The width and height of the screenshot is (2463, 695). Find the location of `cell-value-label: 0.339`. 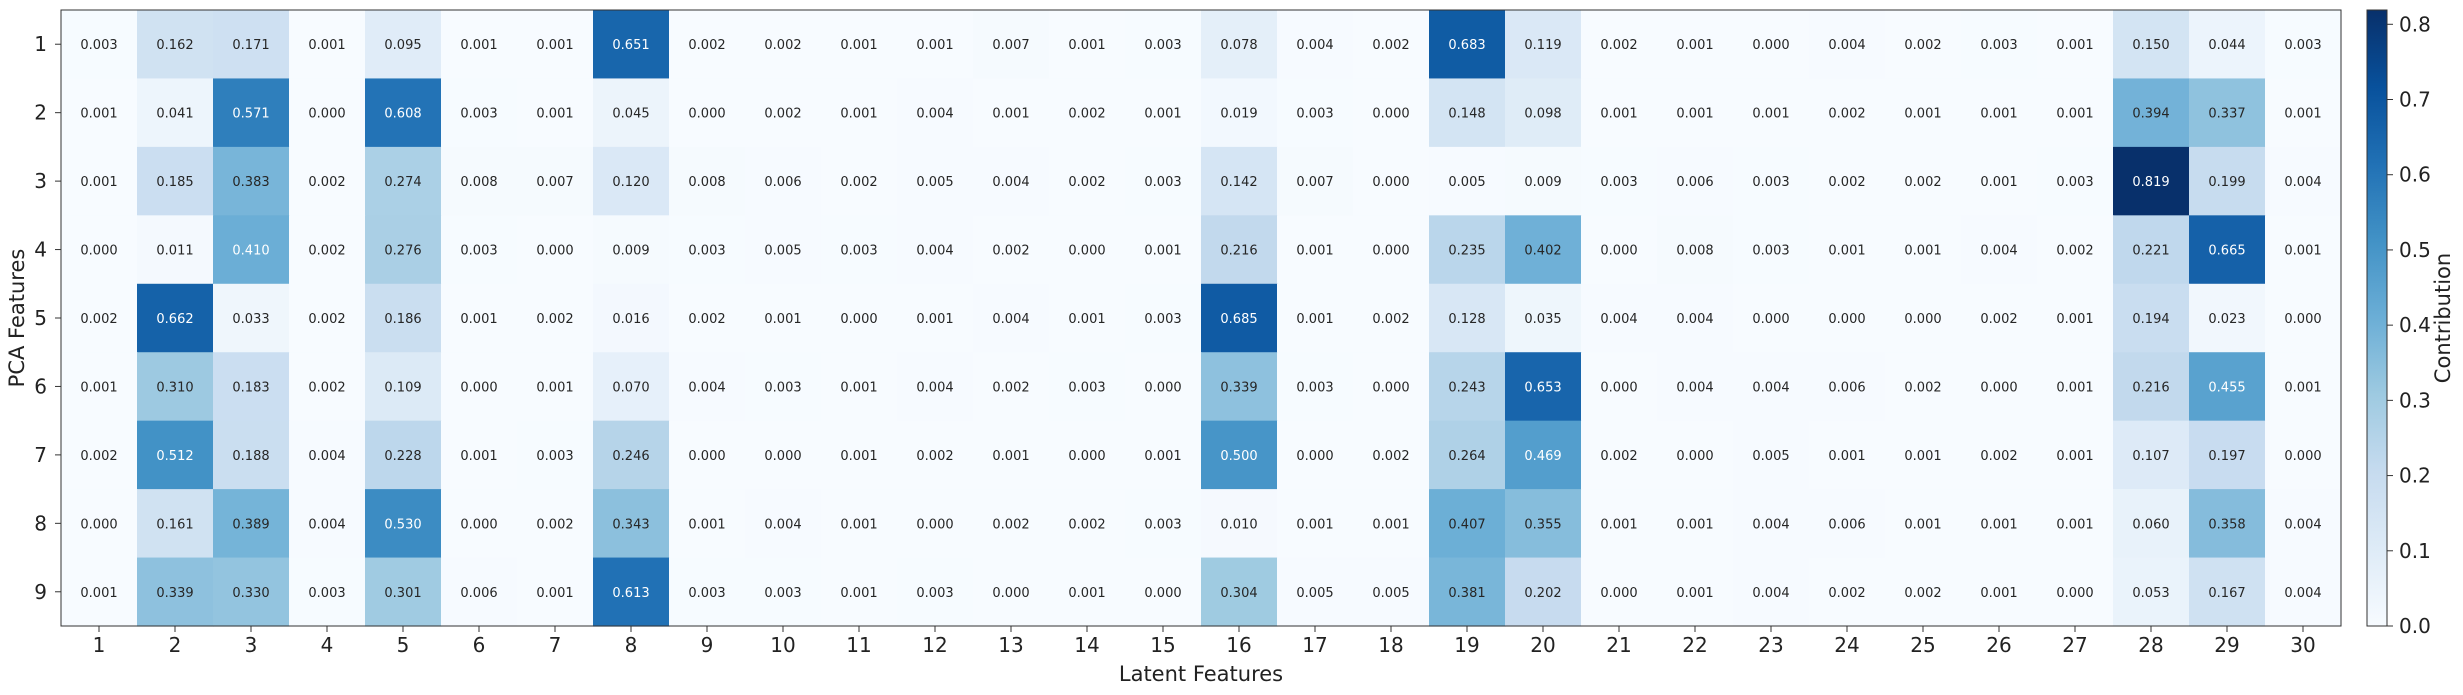

cell-value-label: 0.339 is located at coordinates (174, 593).